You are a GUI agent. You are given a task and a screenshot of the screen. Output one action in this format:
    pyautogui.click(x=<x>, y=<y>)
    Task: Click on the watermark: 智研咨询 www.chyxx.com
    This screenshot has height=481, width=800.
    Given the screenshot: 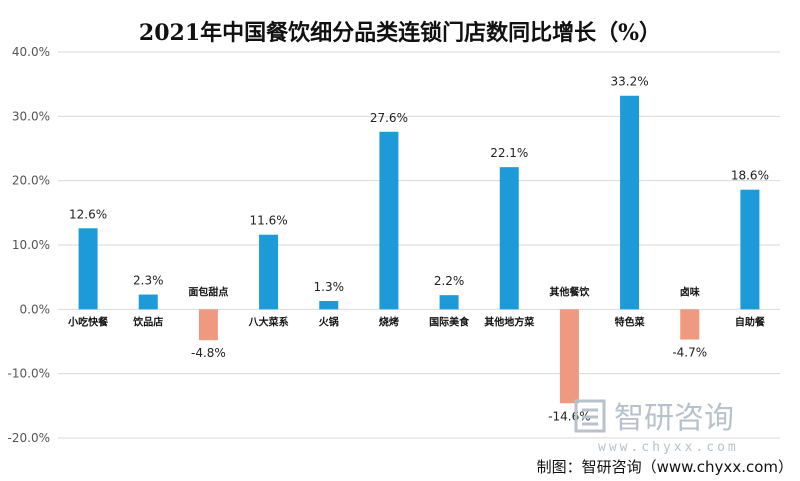 What is the action you would take?
    pyautogui.click(x=656, y=427)
    